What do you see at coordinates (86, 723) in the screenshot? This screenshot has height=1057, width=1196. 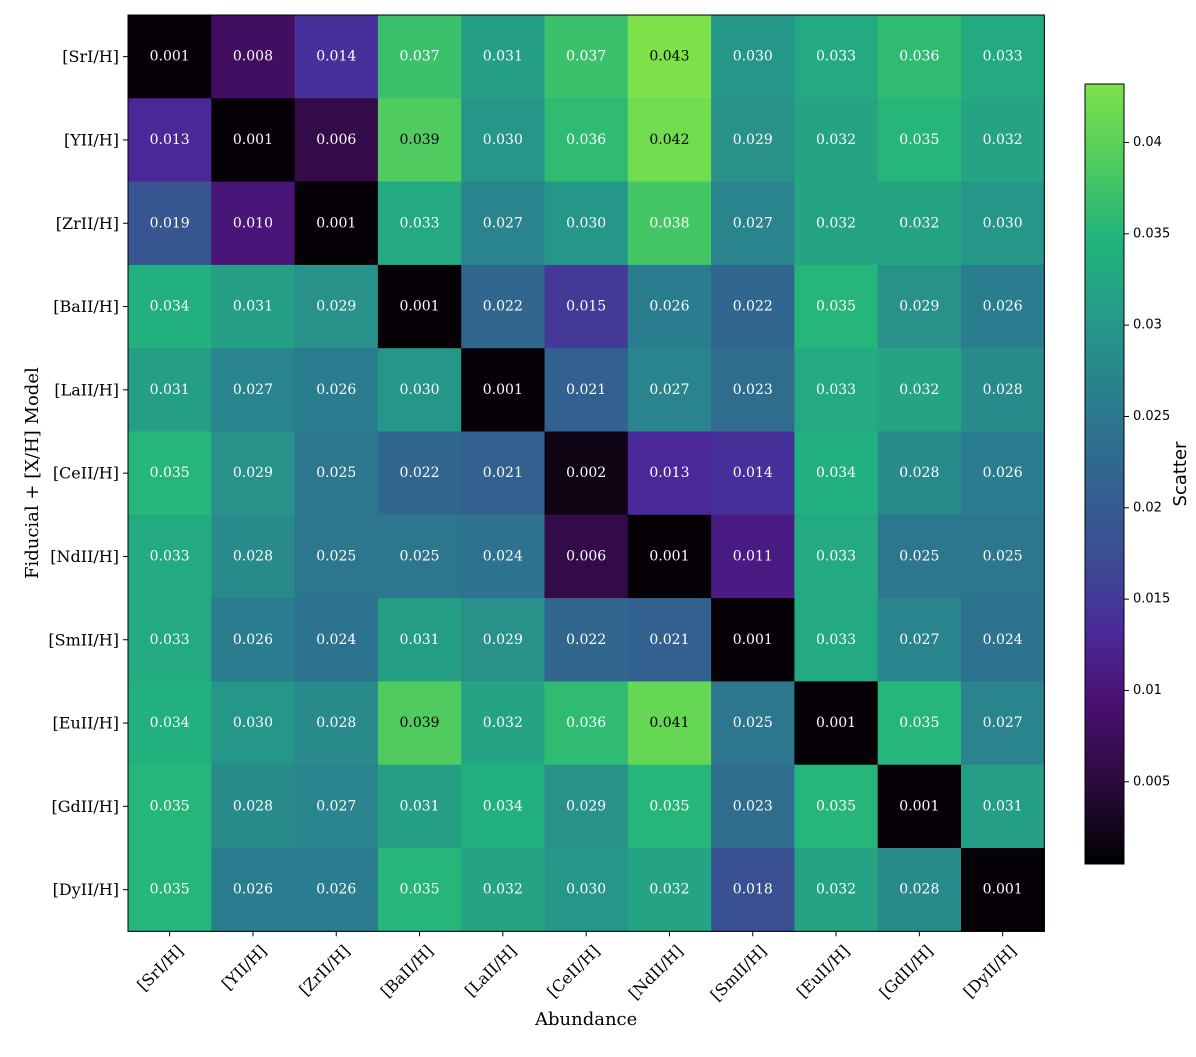 I see `y-tick-label: [EuII/H]` at bounding box center [86, 723].